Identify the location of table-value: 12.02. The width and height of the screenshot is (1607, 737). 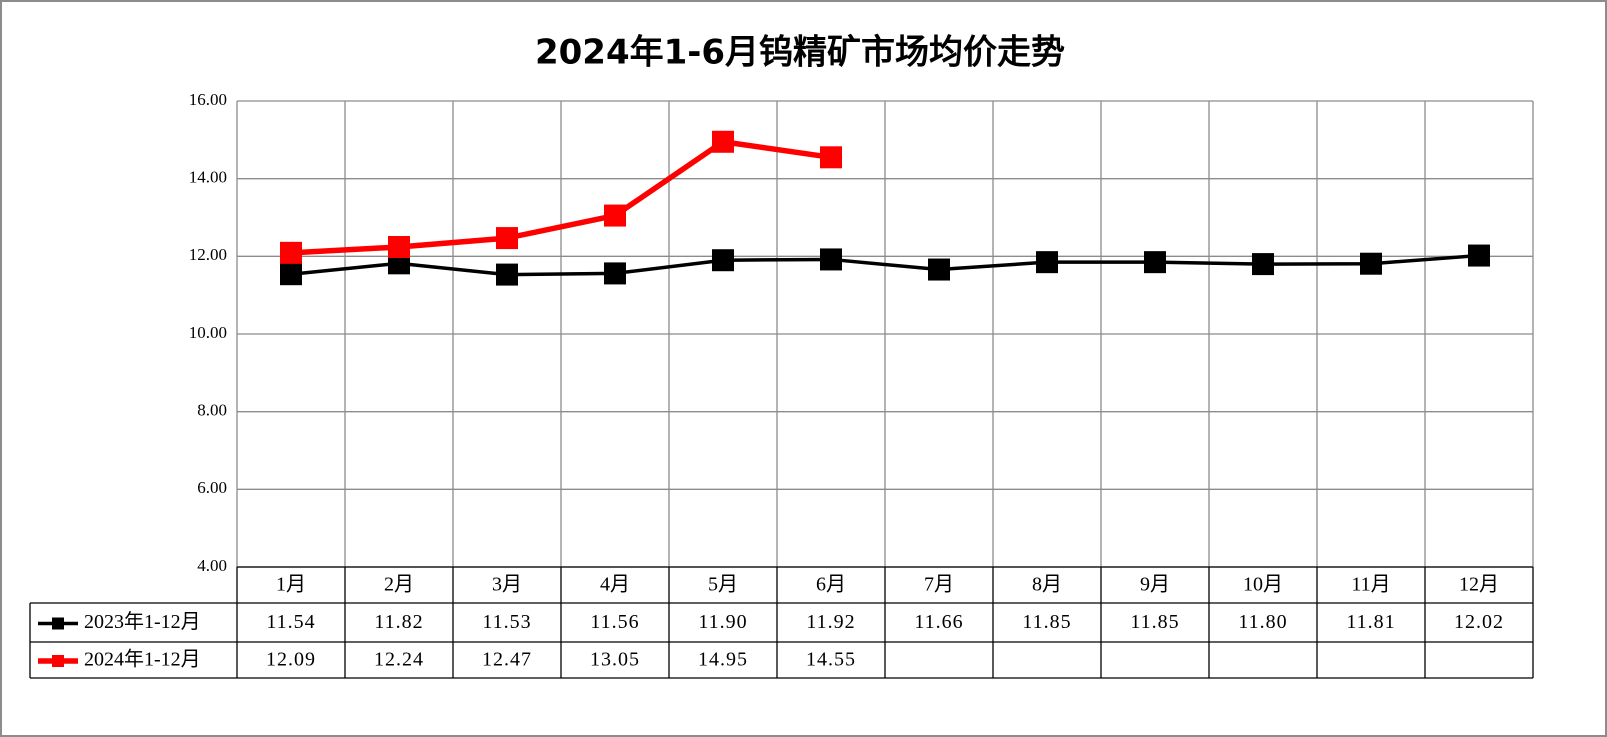
(1479, 622).